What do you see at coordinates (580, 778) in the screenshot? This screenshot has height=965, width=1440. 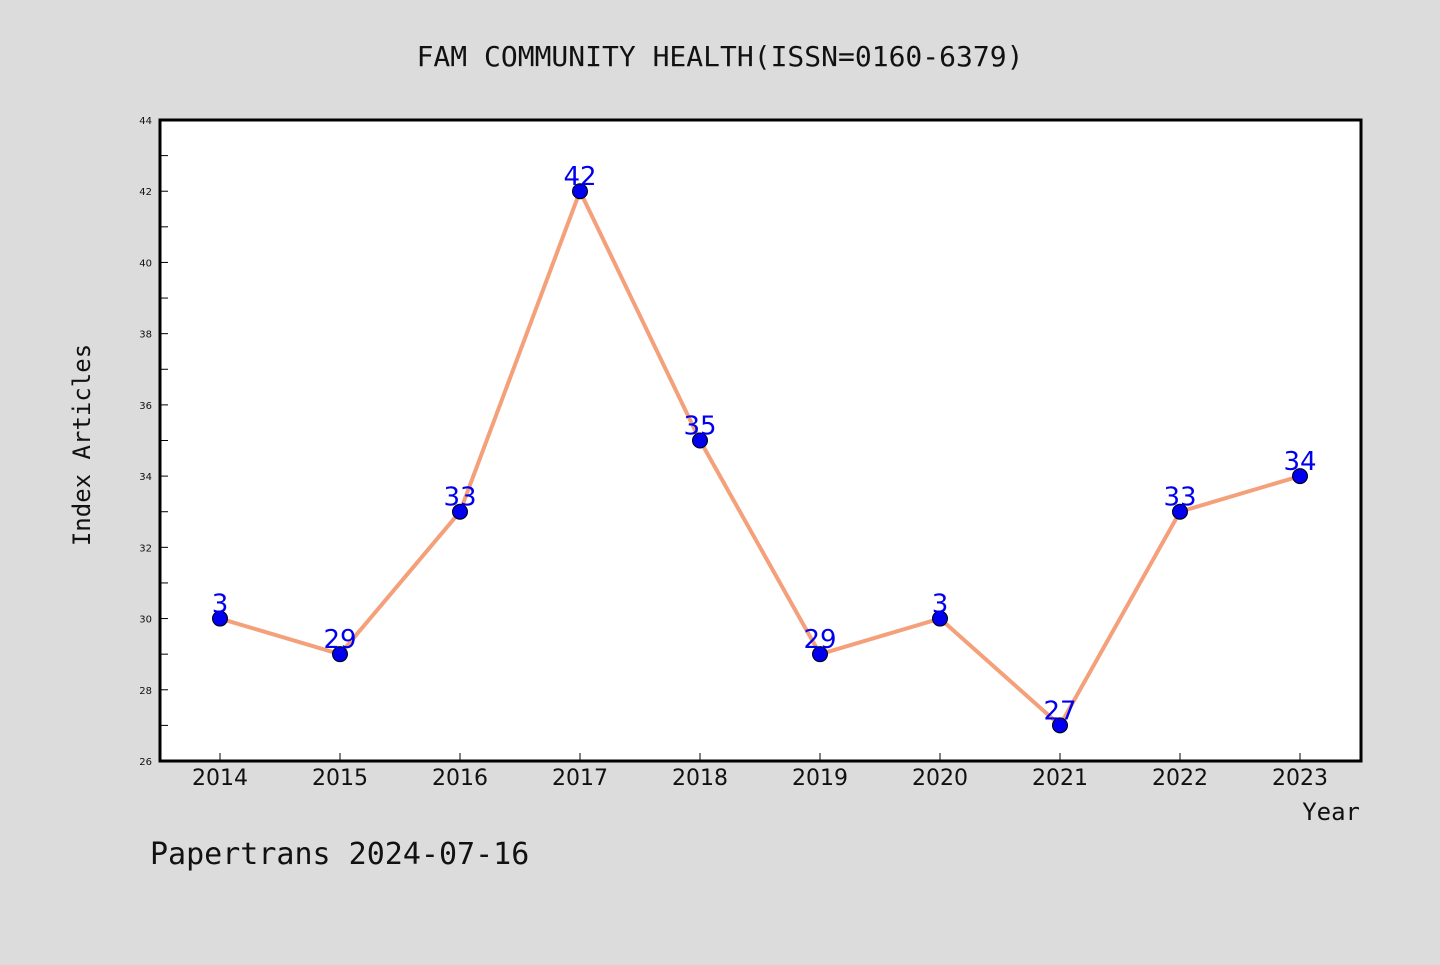 I see `x-tick-label: 2017` at bounding box center [580, 778].